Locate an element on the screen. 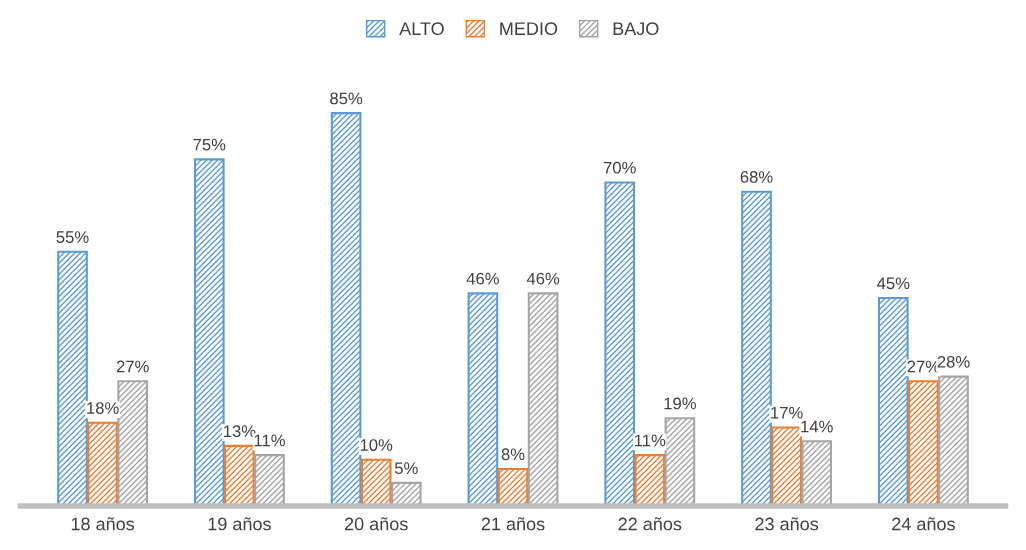  x-tick-label: 22 años is located at coordinates (650, 524).